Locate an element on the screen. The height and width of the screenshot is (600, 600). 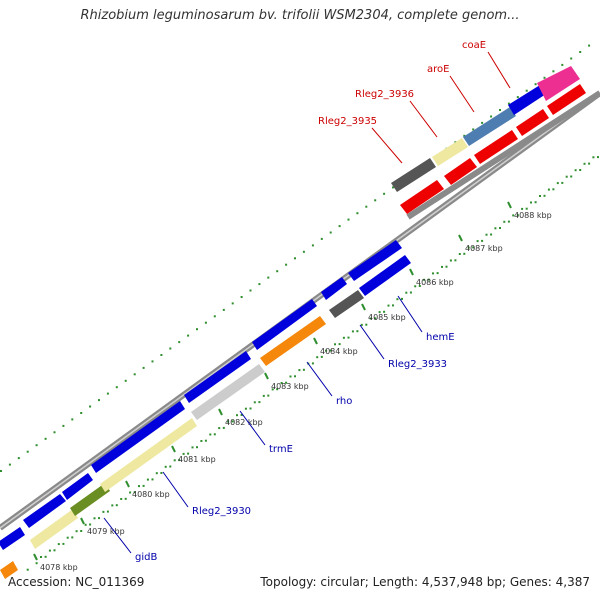
gene-label-gidB: gidB is located at coordinates (146, 557).